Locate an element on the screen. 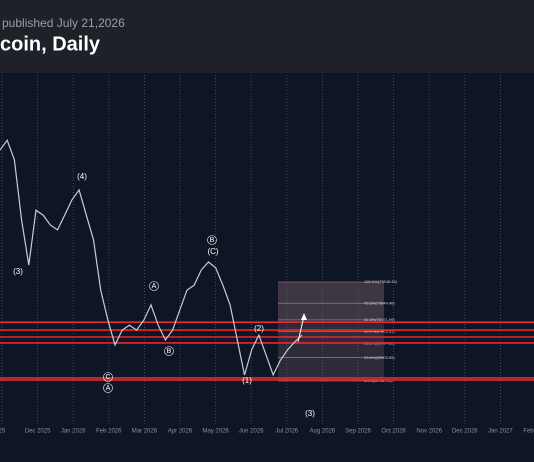 This screenshot has width=534, height=462. wave-label: C is located at coordinates (107, 377).